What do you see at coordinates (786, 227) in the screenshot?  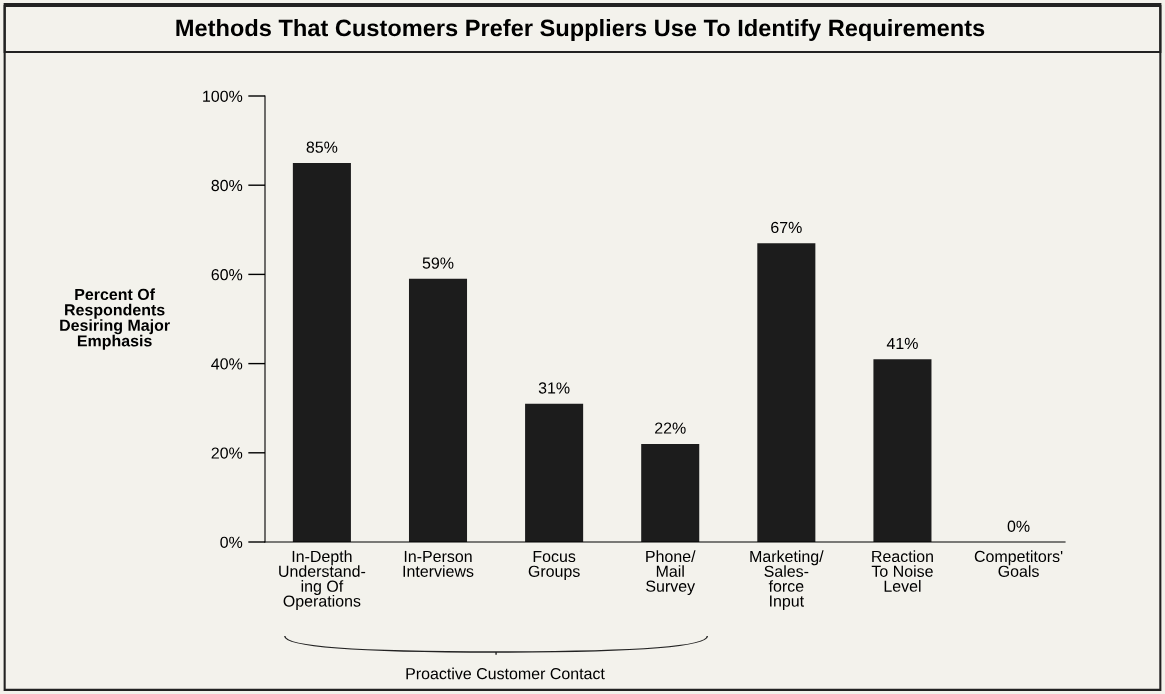 I see `data-label: 67%` at bounding box center [786, 227].